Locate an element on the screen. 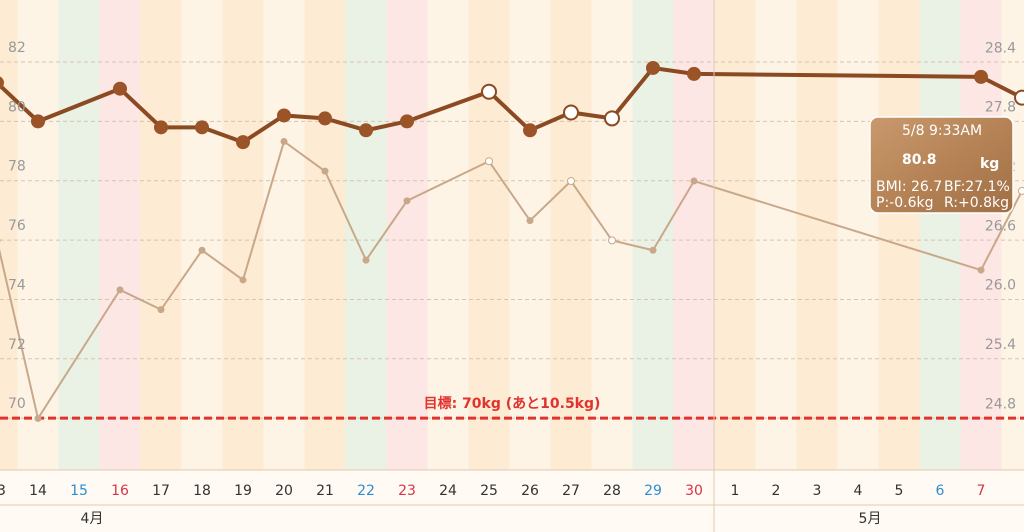 Image resolution: width=1024 pixels, height=532 pixels. tooltip-unit: kg is located at coordinates (989, 164).